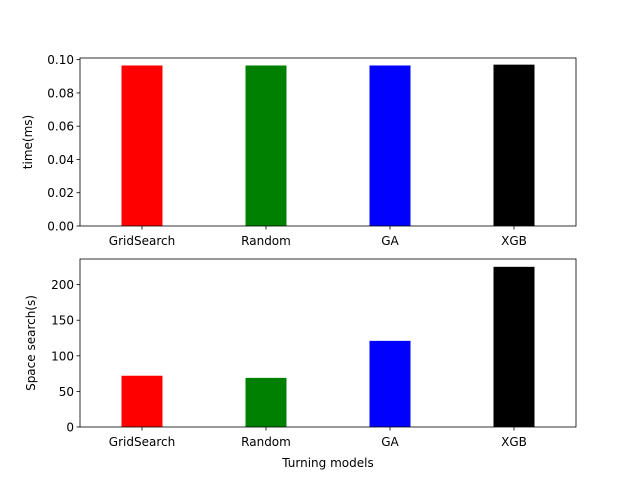  Describe the element at coordinates (31, 343) in the screenshot. I see `y-axis-label: Space search(s)` at that location.